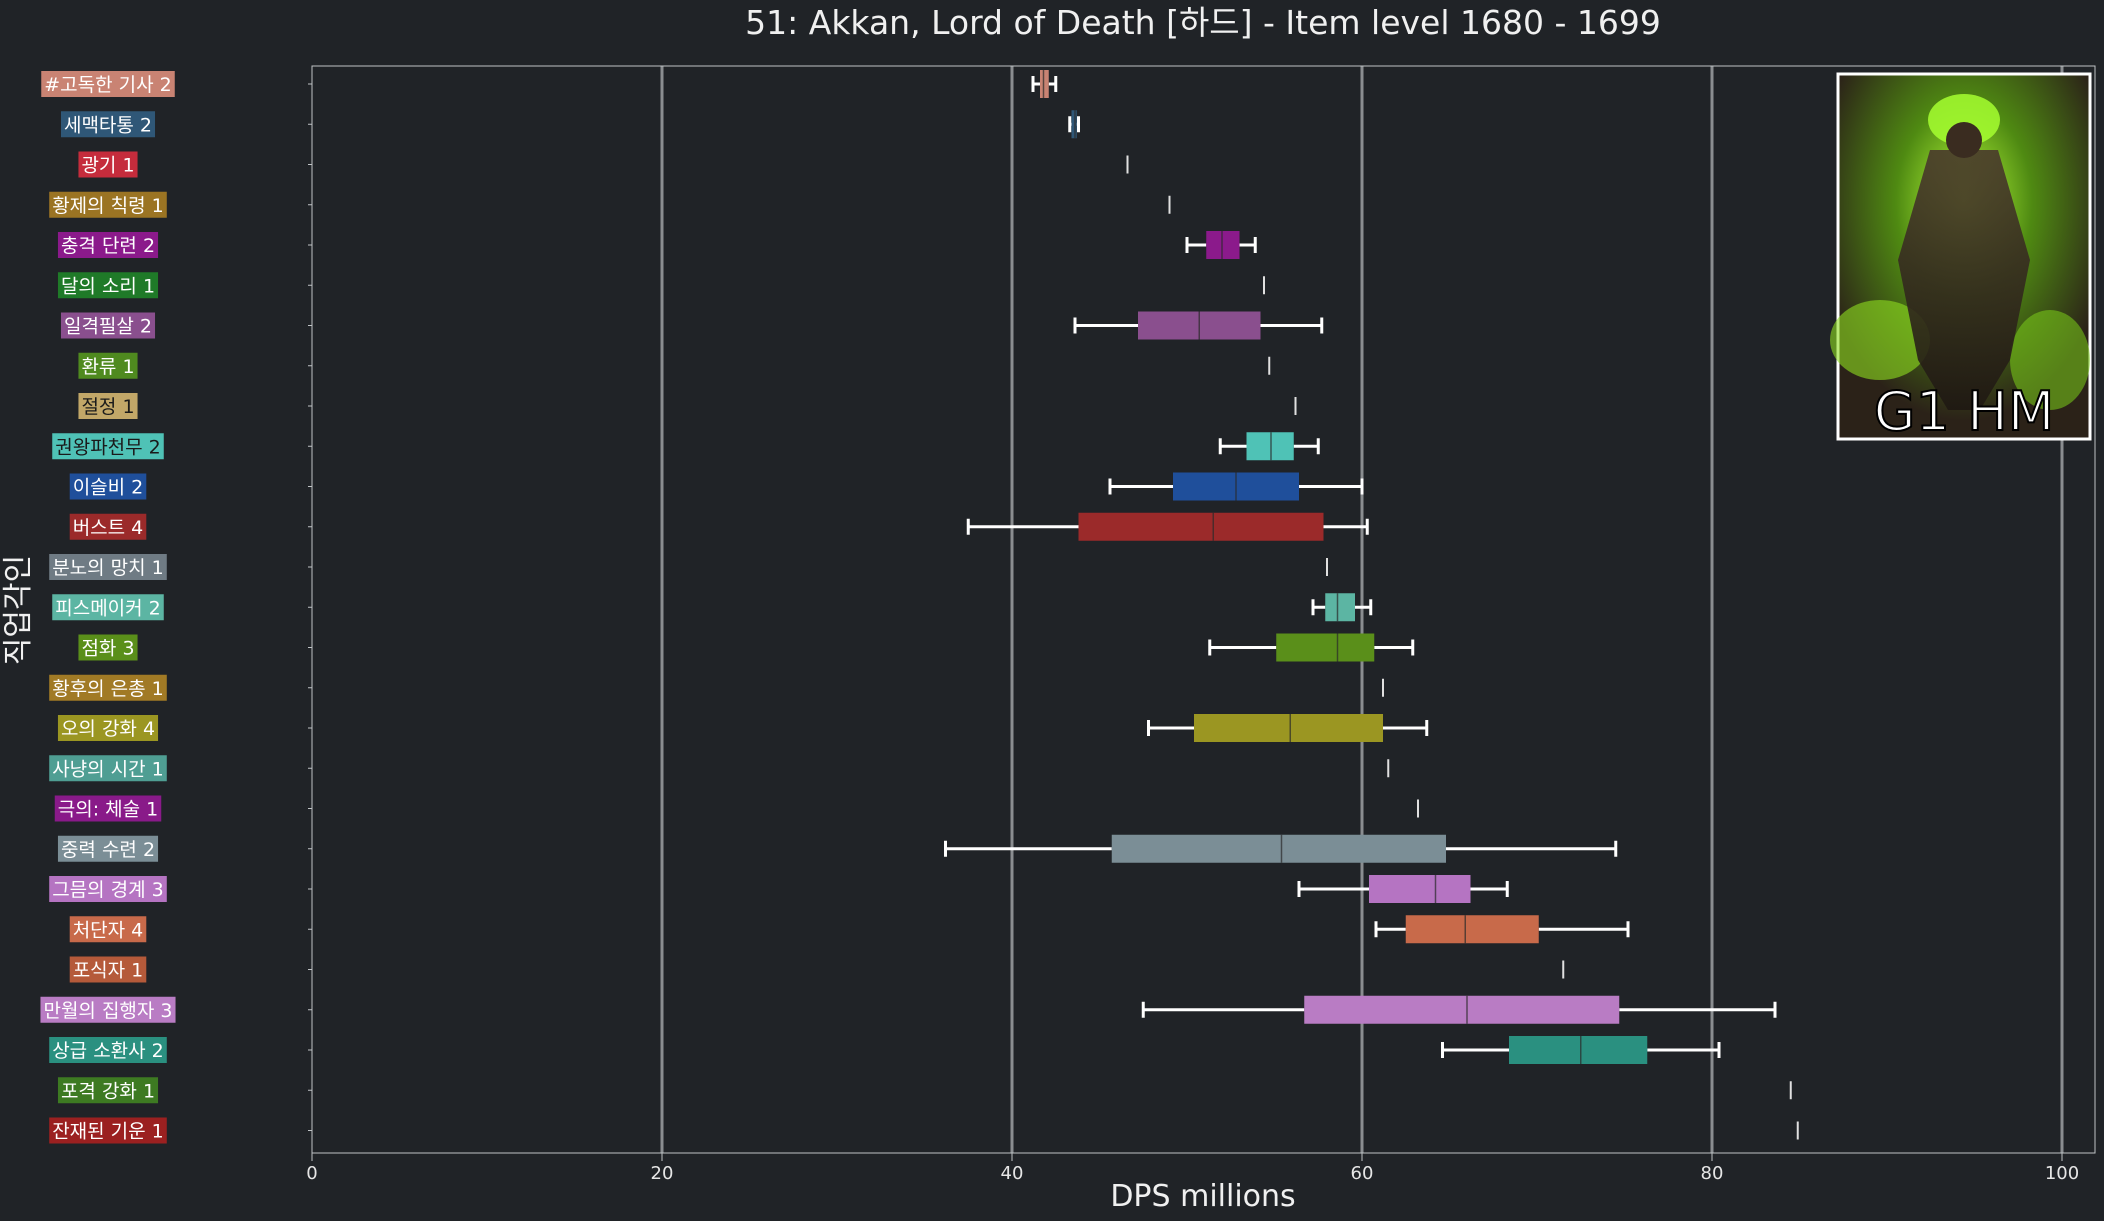 This screenshot has width=2104, height=1221. I want to click on category-label: 광기 1, so click(108, 164).